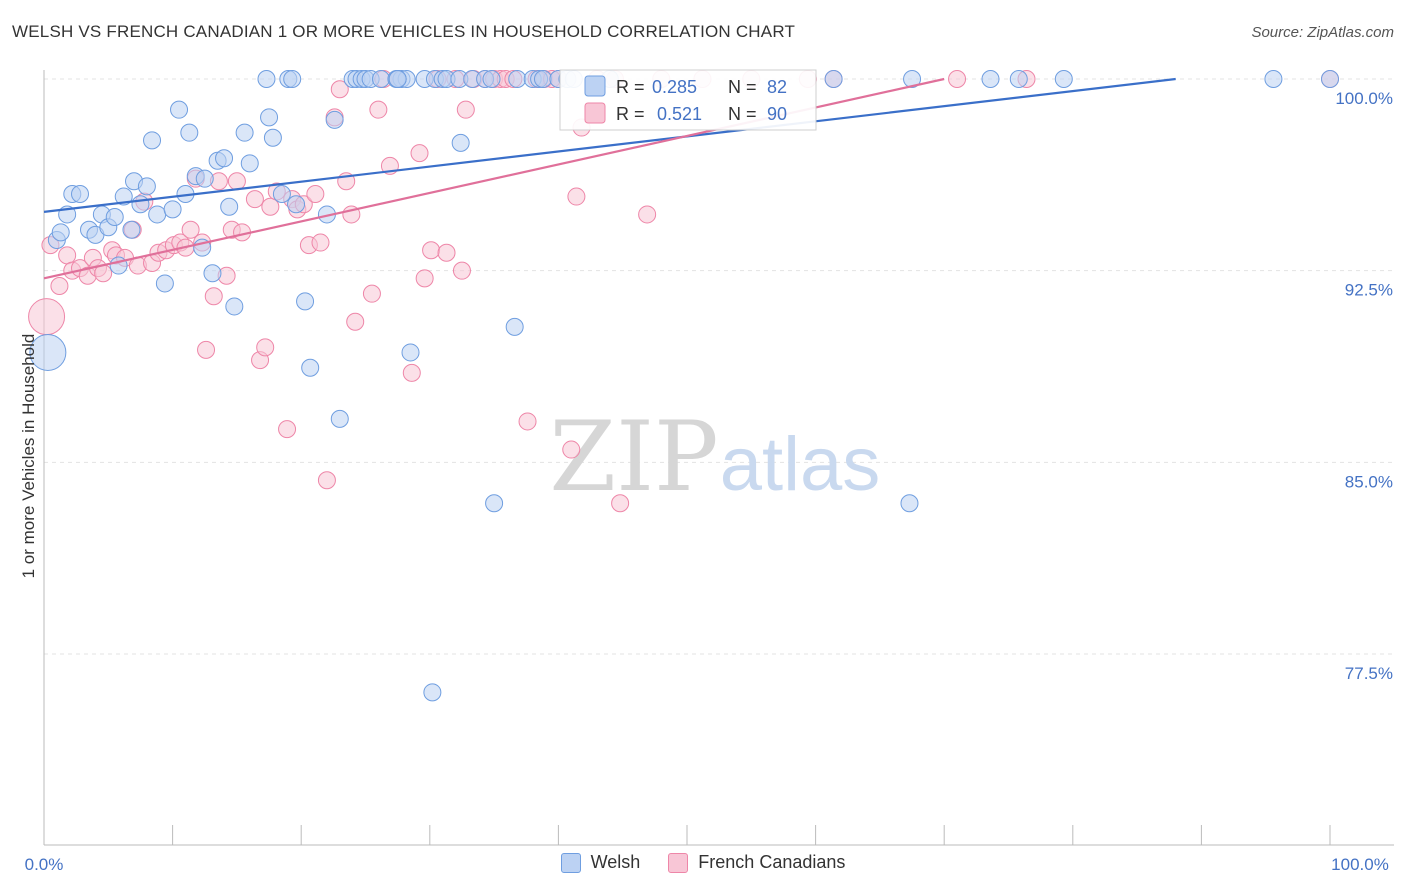 This screenshot has width=1406, height=892. Describe the element at coordinates (630, 114) in the screenshot. I see `legend-r-label-french: R =` at that location.